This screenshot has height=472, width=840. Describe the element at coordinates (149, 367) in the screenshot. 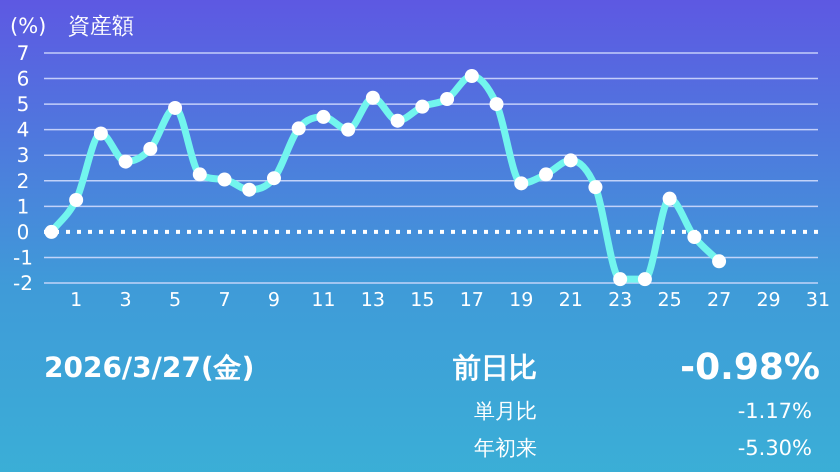

I see `text: 2026/3/27(金)` at that location.